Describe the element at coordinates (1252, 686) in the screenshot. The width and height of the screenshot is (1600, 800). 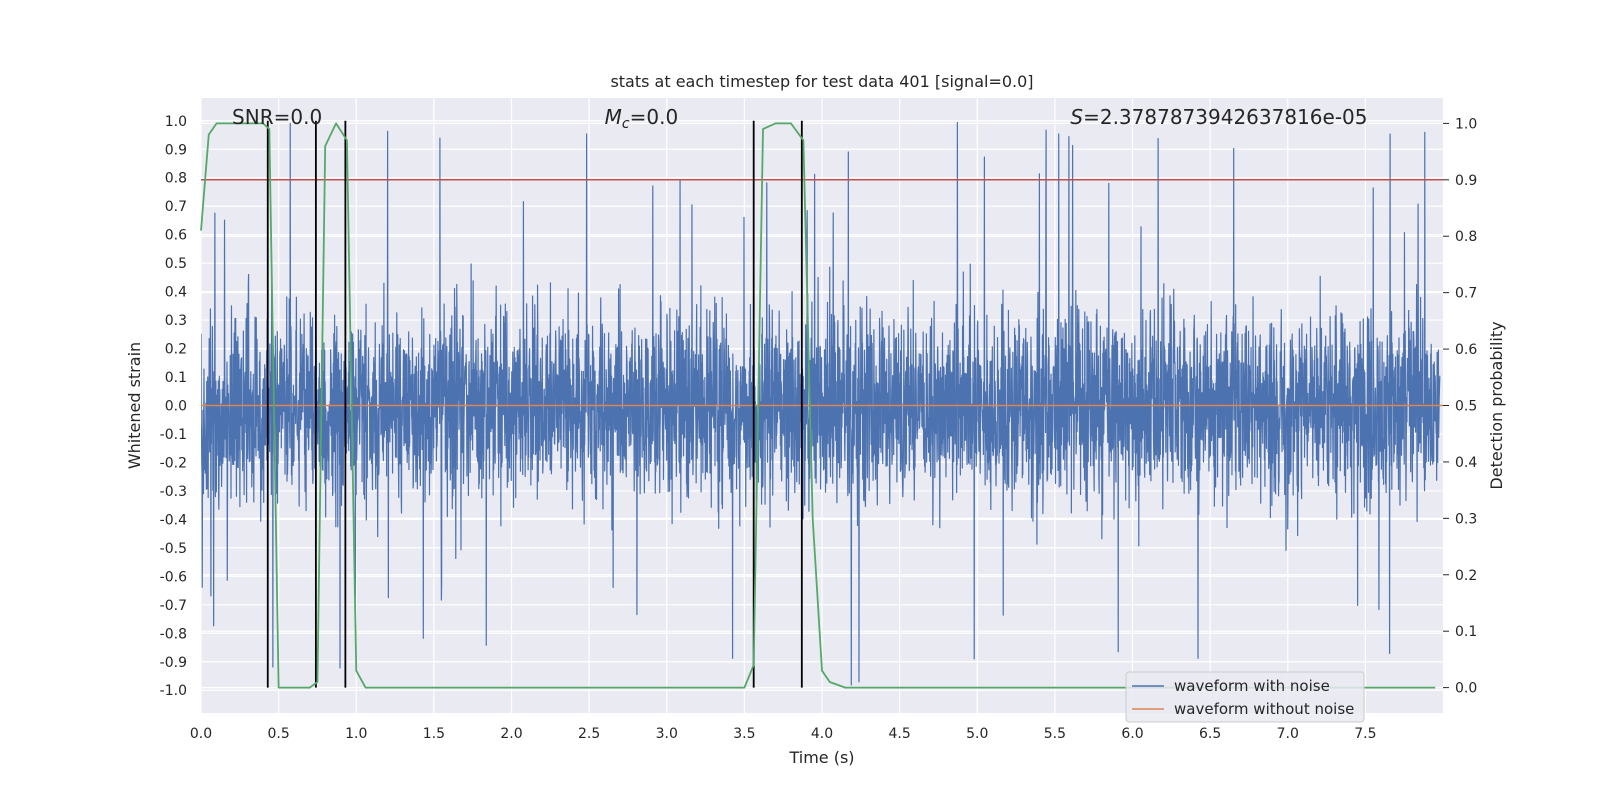
I see `legend-label-noise: waveform with noise` at that location.